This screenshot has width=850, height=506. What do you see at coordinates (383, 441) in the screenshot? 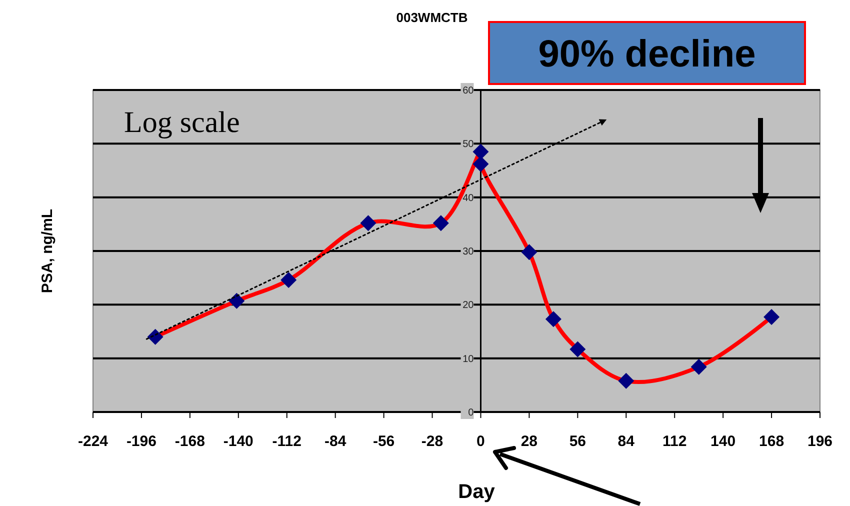
I see `x-tick-label: -56` at bounding box center [383, 441].